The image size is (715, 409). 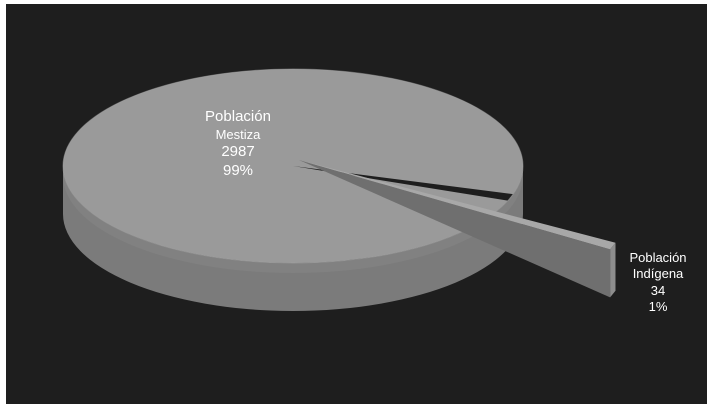 I want to click on slice-percent-mestiza: 99%, so click(x=238, y=170).